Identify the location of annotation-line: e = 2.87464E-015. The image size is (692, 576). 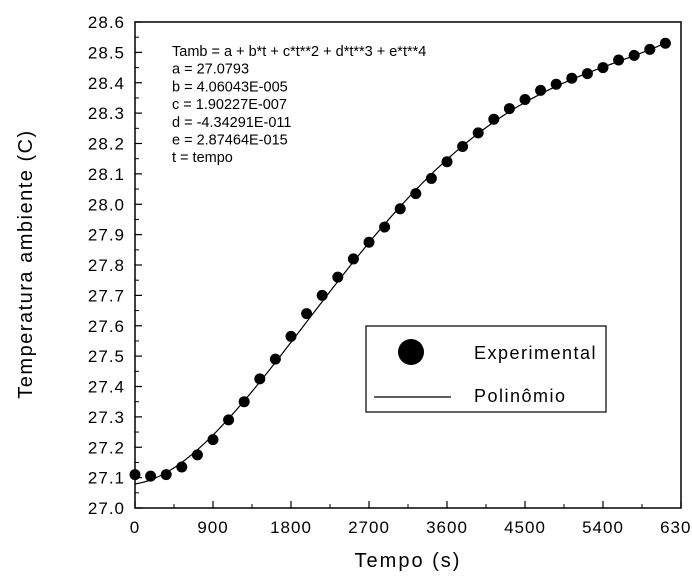
(230, 141).